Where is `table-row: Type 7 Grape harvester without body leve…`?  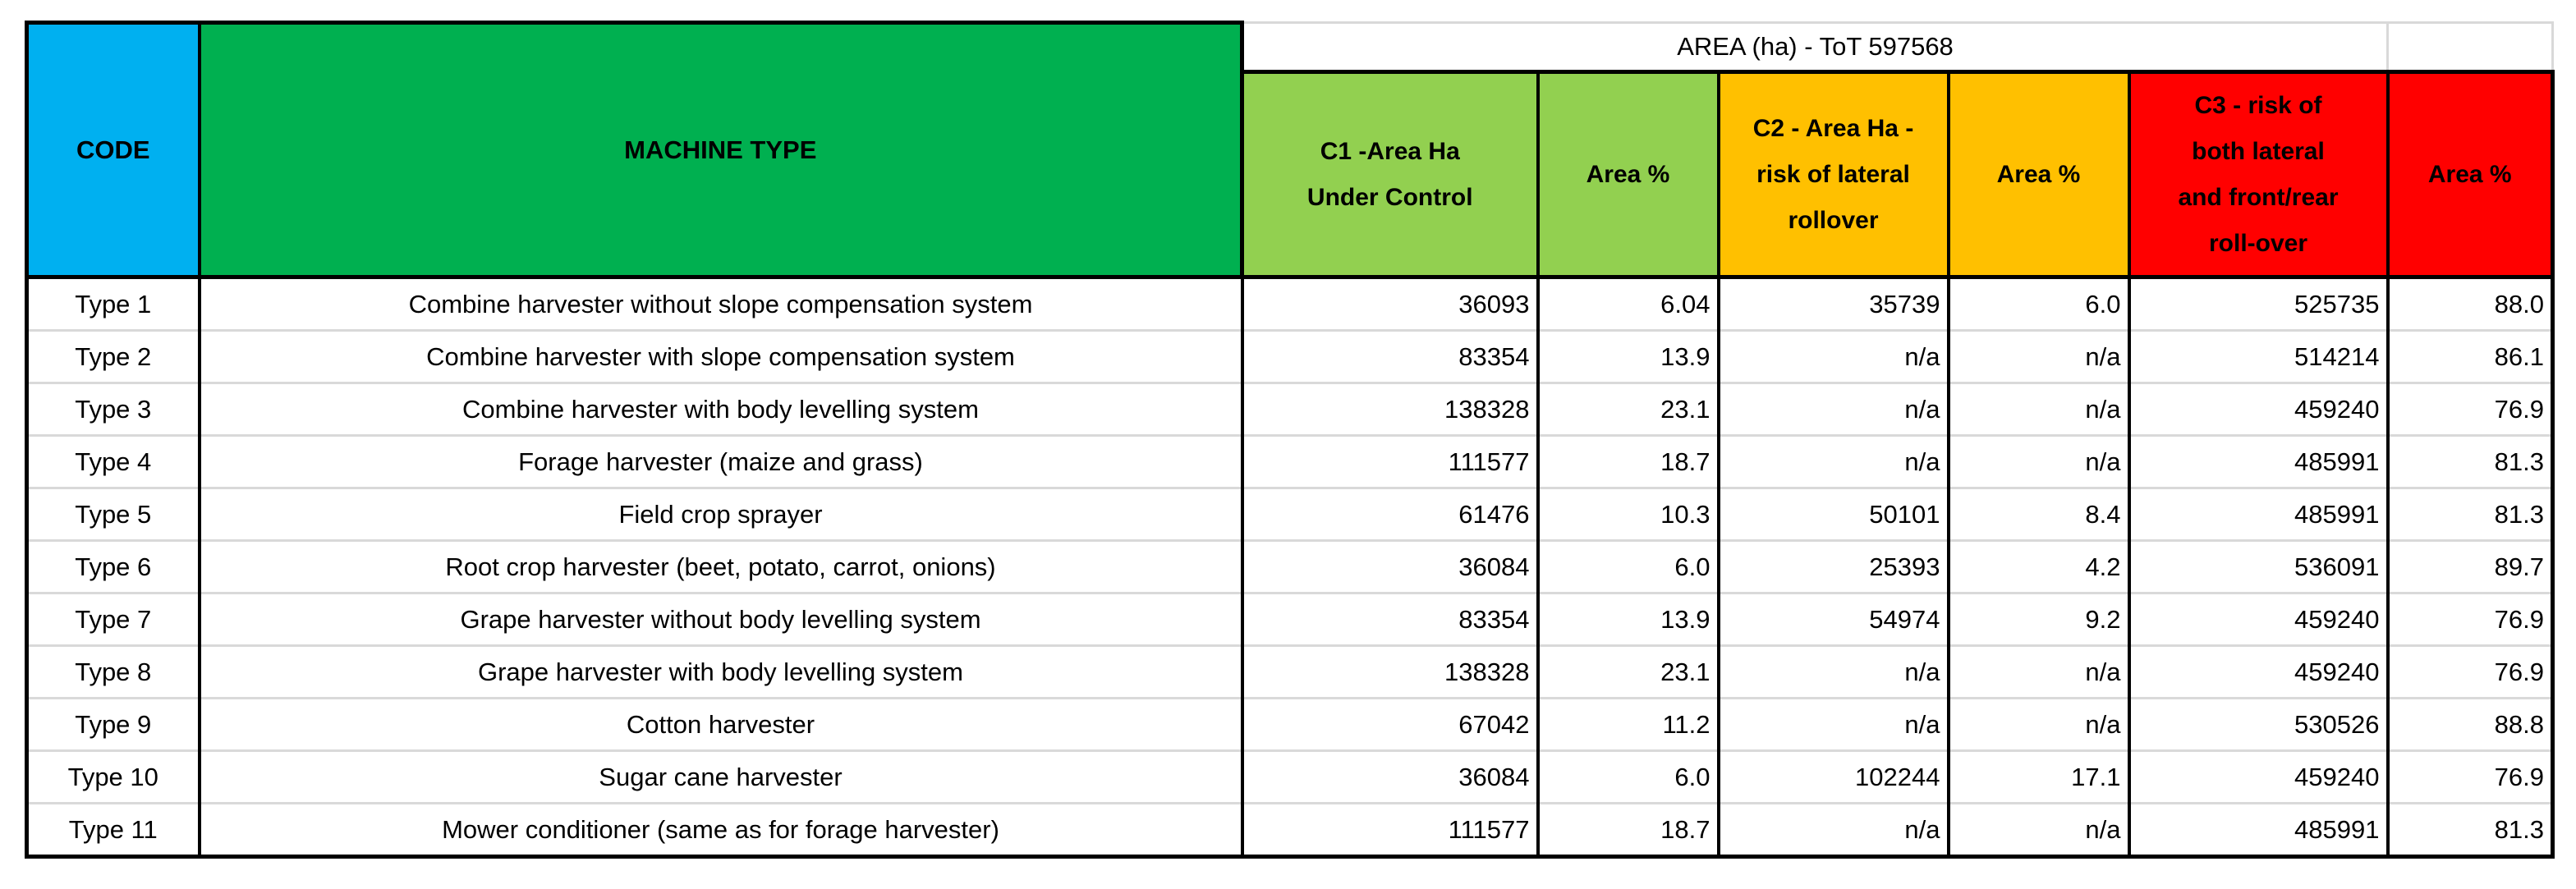 table-row: Type 7 Grape harvester without body leve… is located at coordinates (1290, 619).